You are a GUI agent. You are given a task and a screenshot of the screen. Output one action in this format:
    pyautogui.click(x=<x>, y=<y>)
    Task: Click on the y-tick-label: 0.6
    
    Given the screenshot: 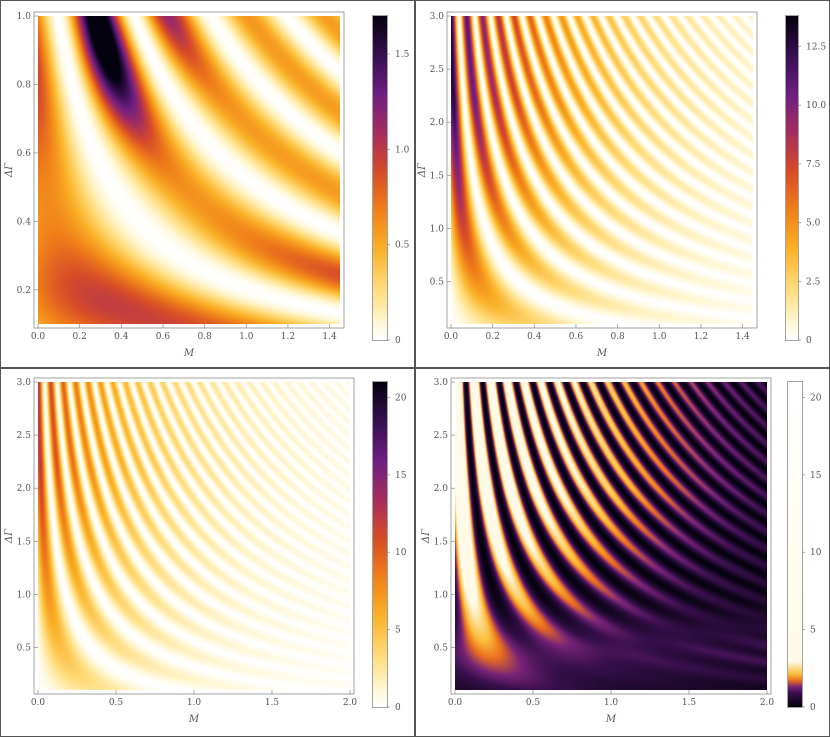 What is the action you would take?
    pyautogui.click(x=24, y=154)
    